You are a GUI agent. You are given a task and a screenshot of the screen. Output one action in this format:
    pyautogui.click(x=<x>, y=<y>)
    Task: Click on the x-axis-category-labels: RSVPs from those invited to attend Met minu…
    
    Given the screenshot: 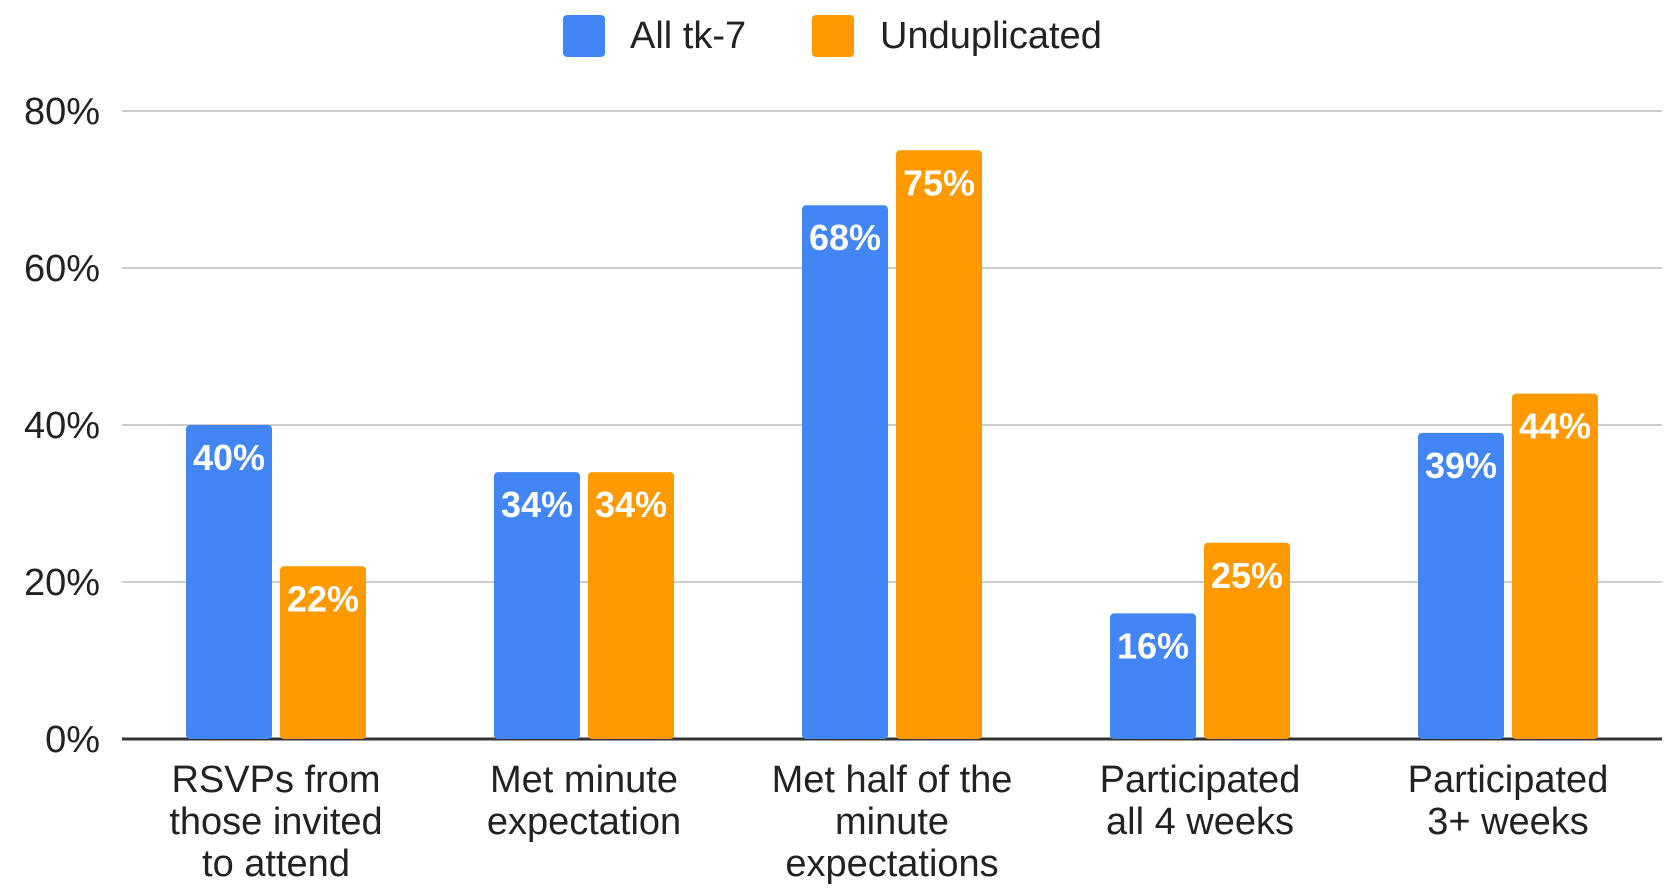 What is the action you would take?
    pyautogui.click(x=888, y=822)
    